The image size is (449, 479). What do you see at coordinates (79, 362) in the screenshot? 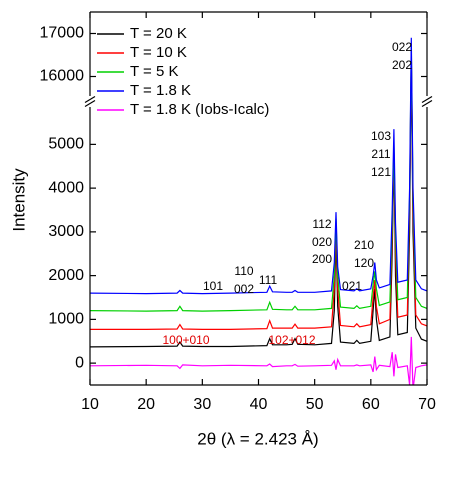
I see `y-tick-label: 0` at bounding box center [79, 362].